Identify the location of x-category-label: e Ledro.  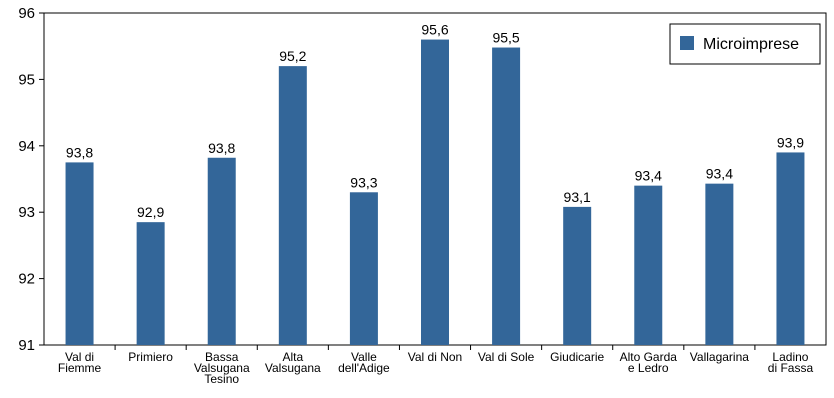
(648, 368).